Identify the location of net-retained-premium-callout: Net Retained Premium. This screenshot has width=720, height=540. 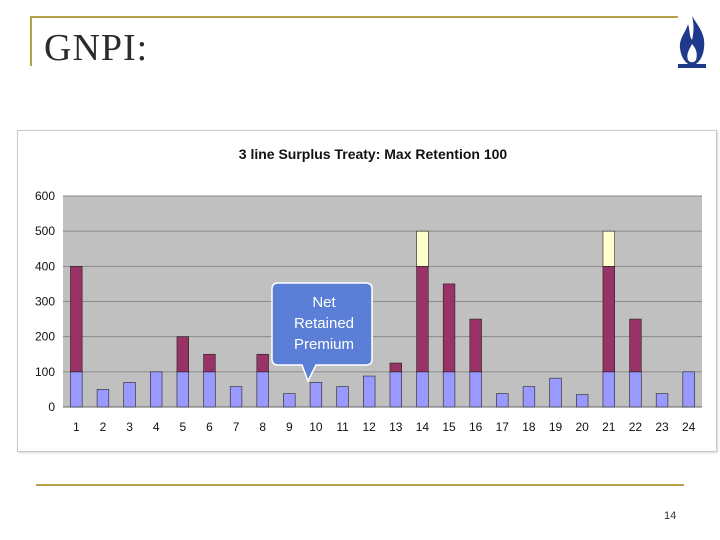
(322, 332).